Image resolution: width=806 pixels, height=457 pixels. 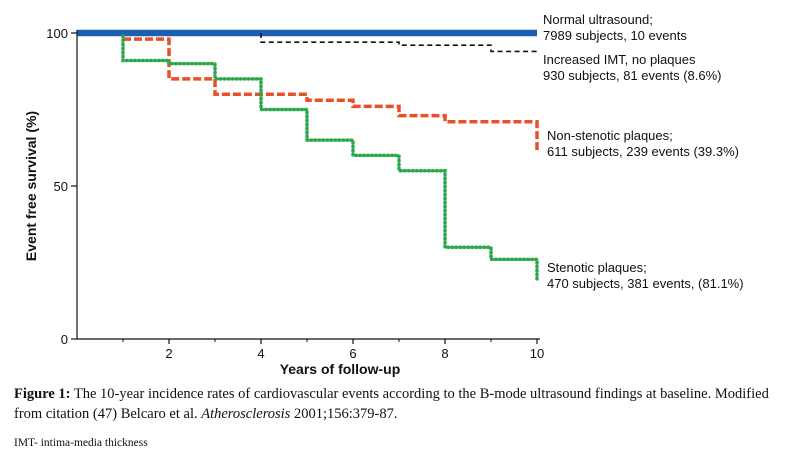 What do you see at coordinates (344, 414) in the screenshot?
I see `caption-text-b: 2001;156:379-87.` at bounding box center [344, 414].